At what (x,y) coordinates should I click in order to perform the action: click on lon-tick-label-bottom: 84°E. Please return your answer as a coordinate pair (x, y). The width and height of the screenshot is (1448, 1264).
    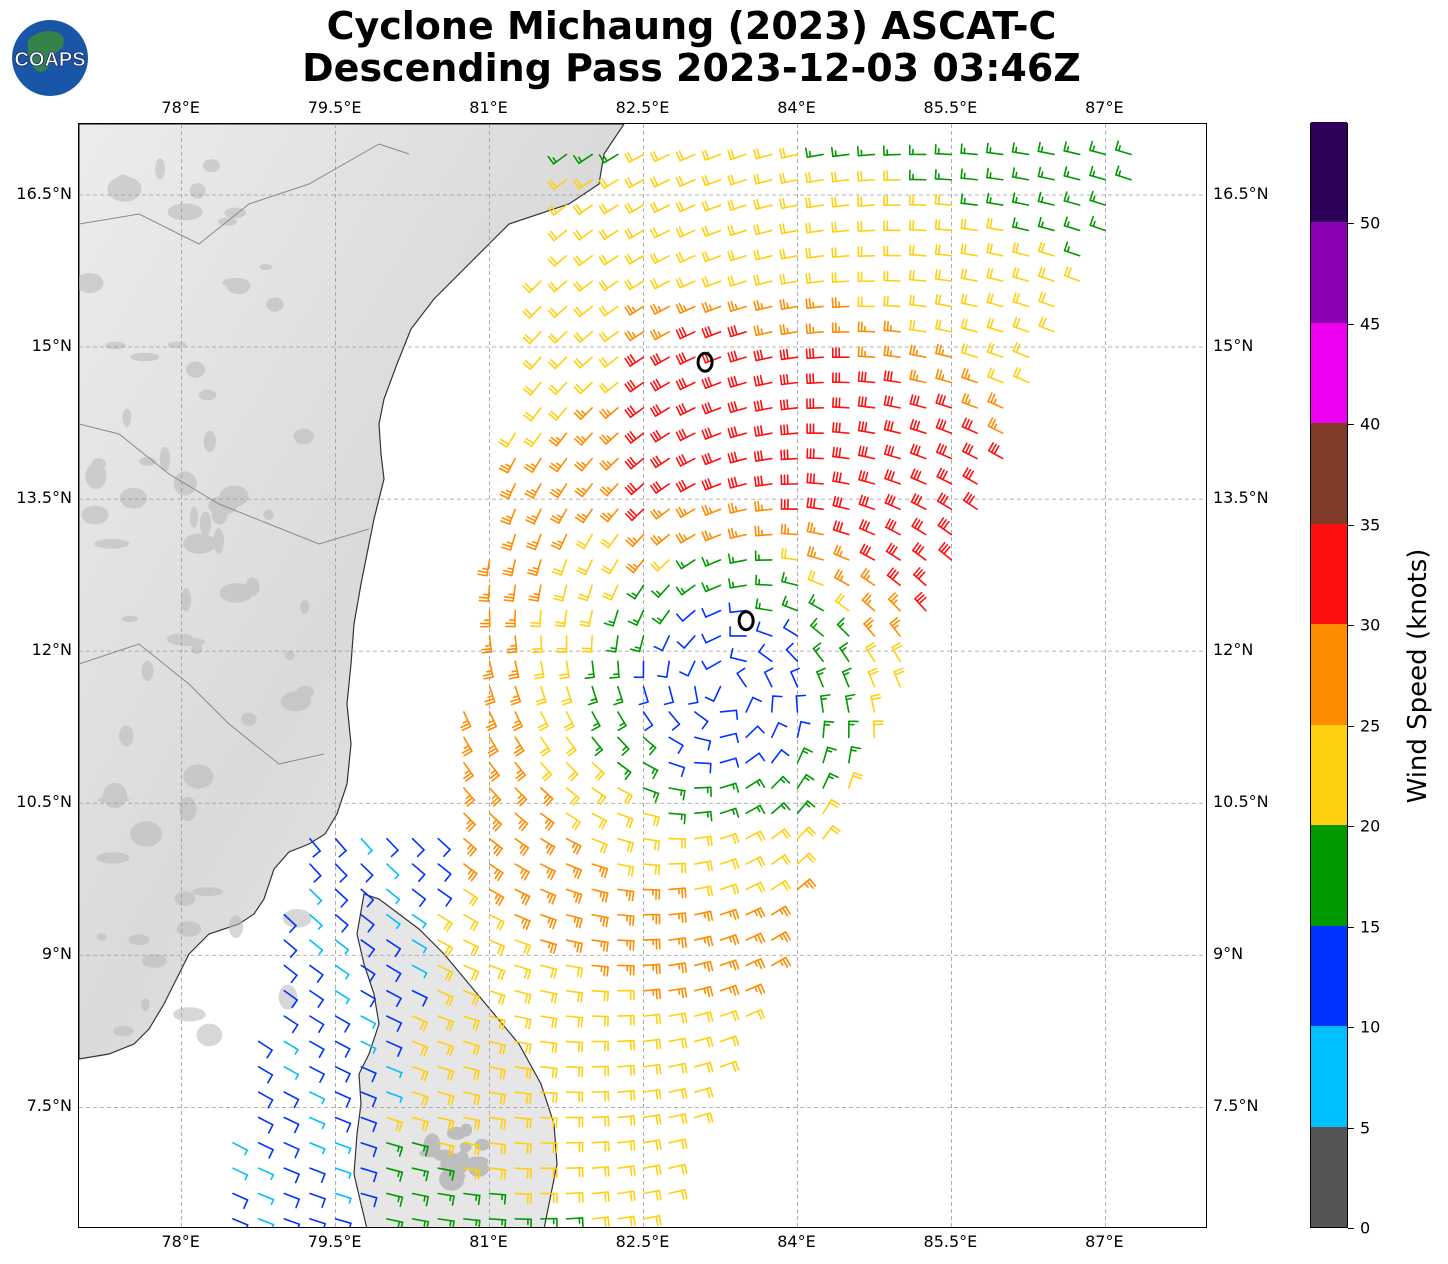
    Looking at the image, I should click on (796, 1241).